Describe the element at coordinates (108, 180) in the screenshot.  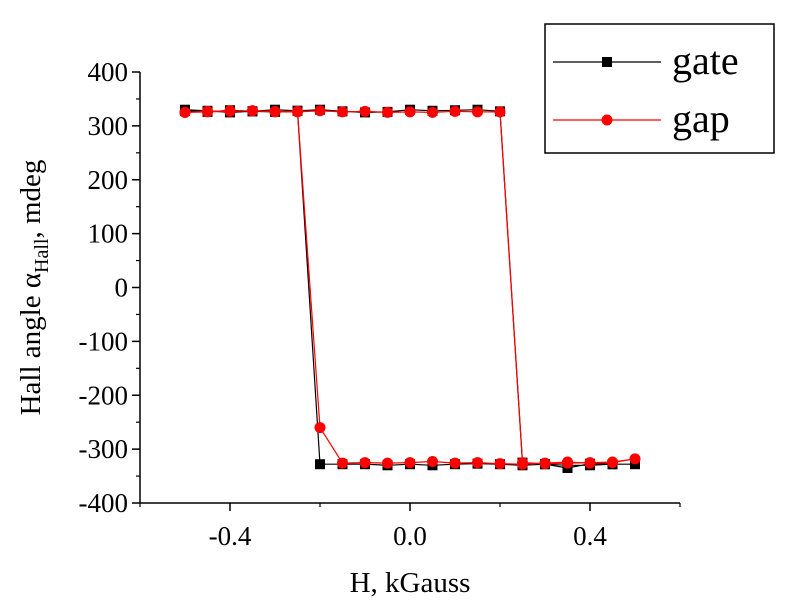
I see `y-tick-label: 200` at that location.